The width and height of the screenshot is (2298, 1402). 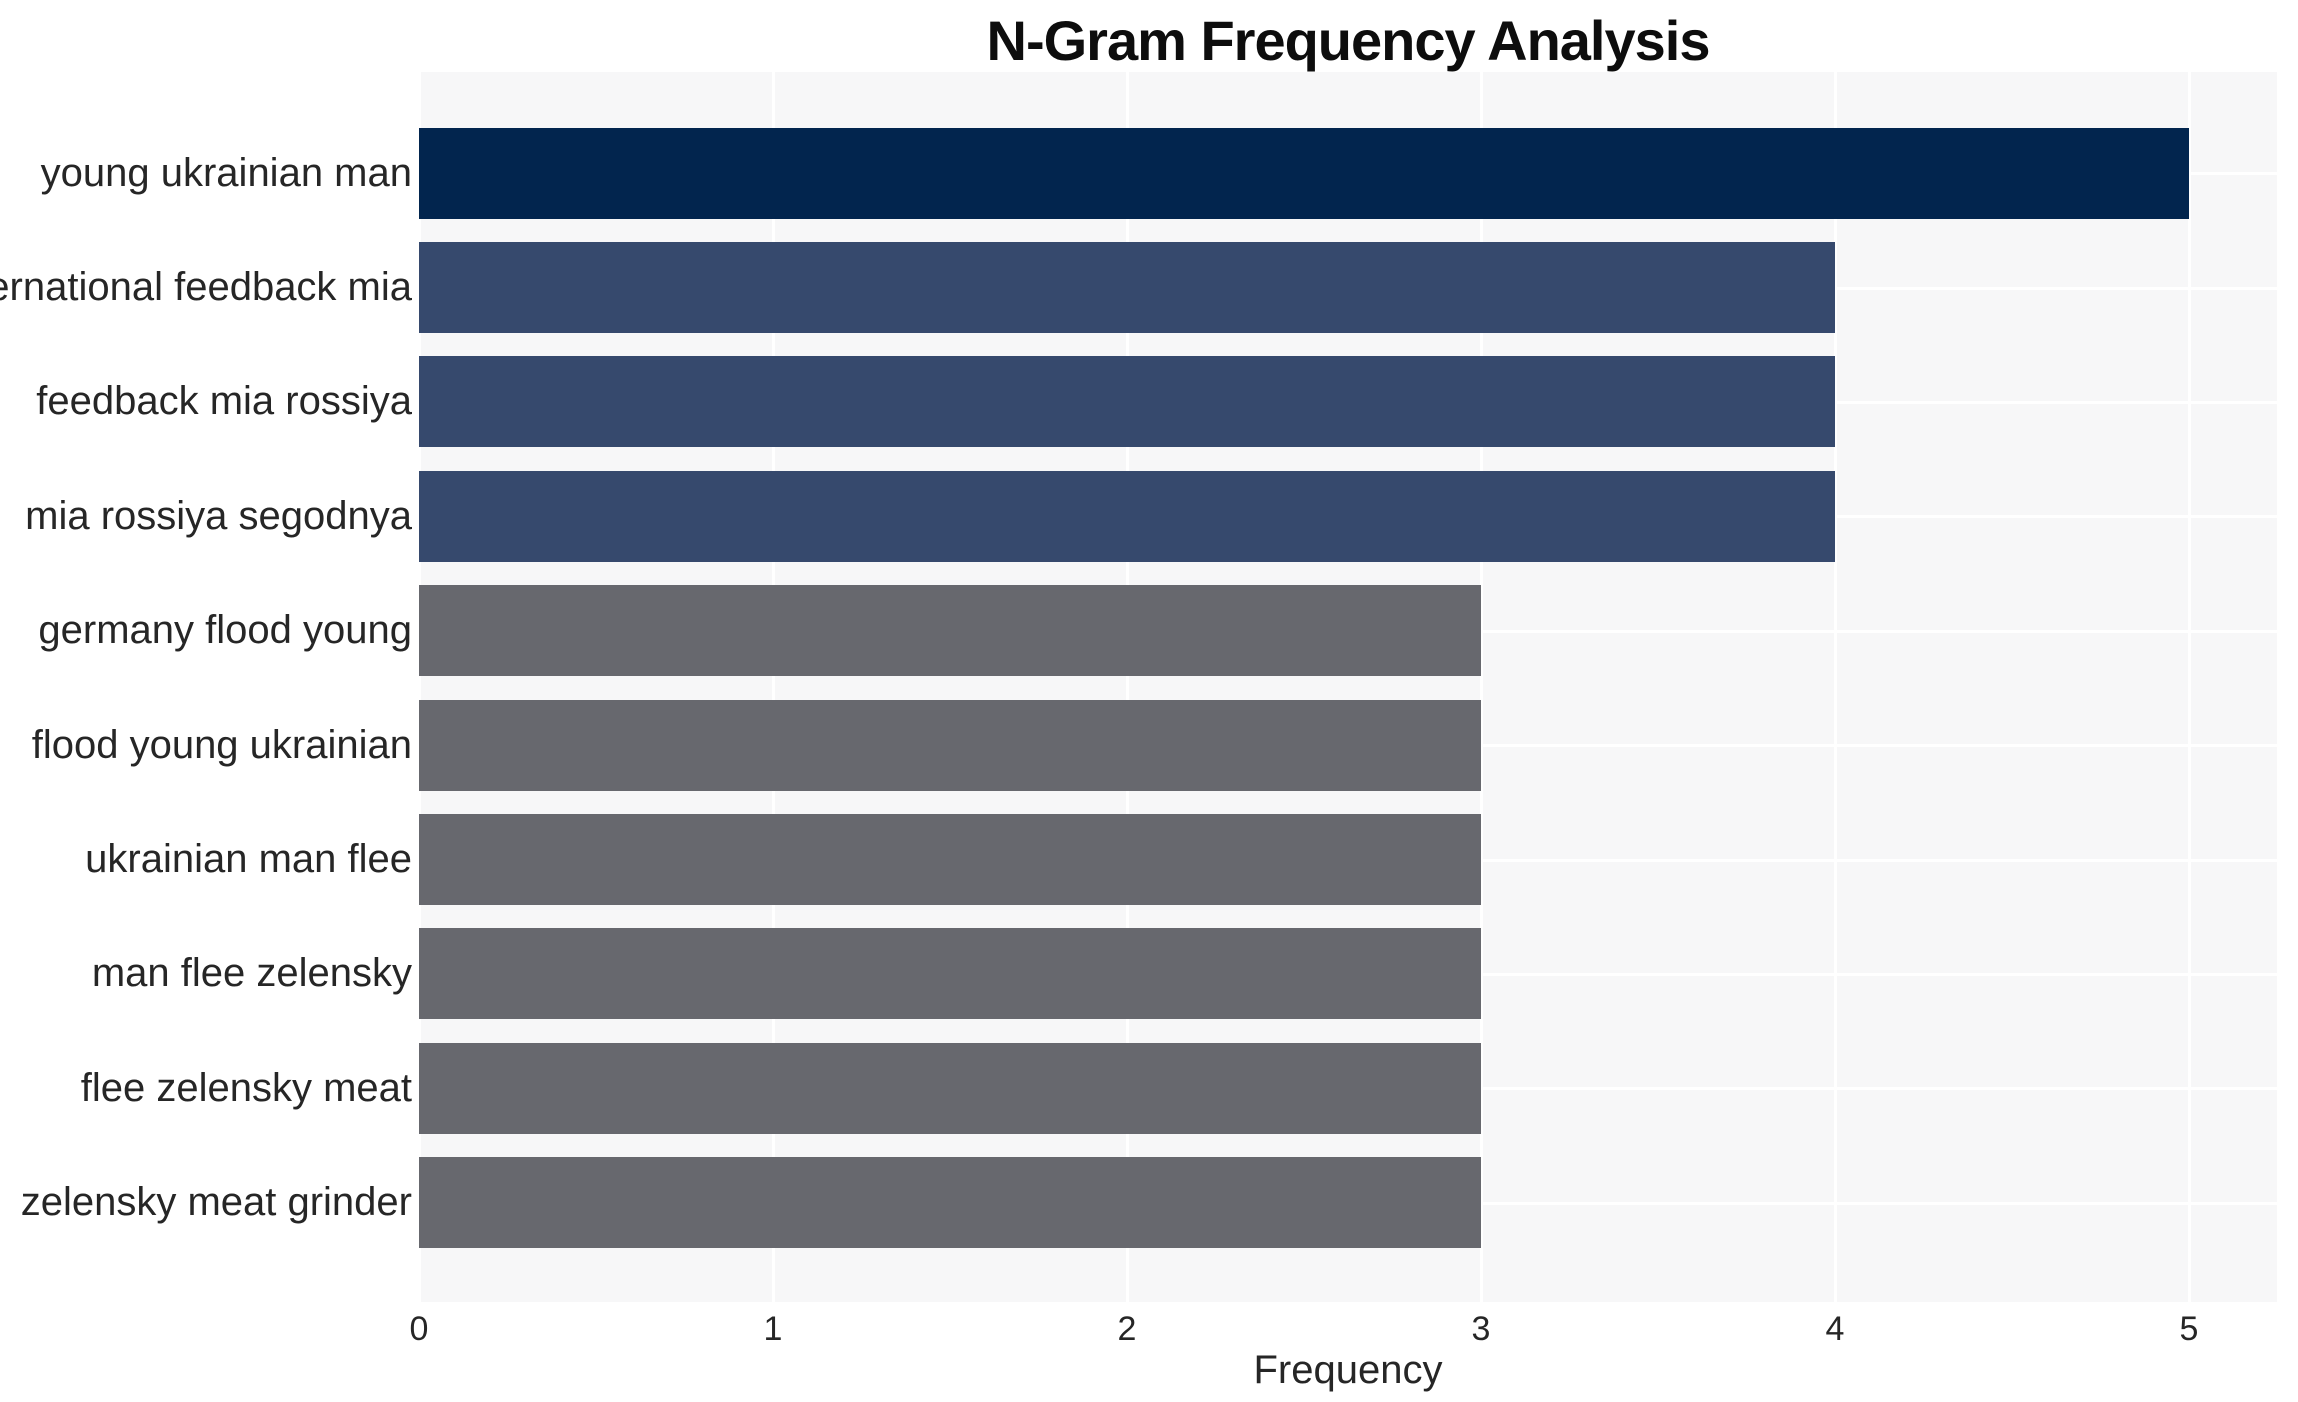 I want to click on y-tick-label: zelensky meat grinder, so click(x=216, y=1202).